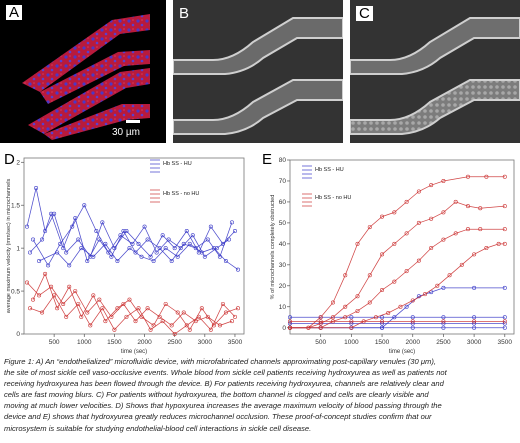 The width and height of the screenshot is (520, 443). I want to click on y-tick-label: 1.5, so click(15, 205).